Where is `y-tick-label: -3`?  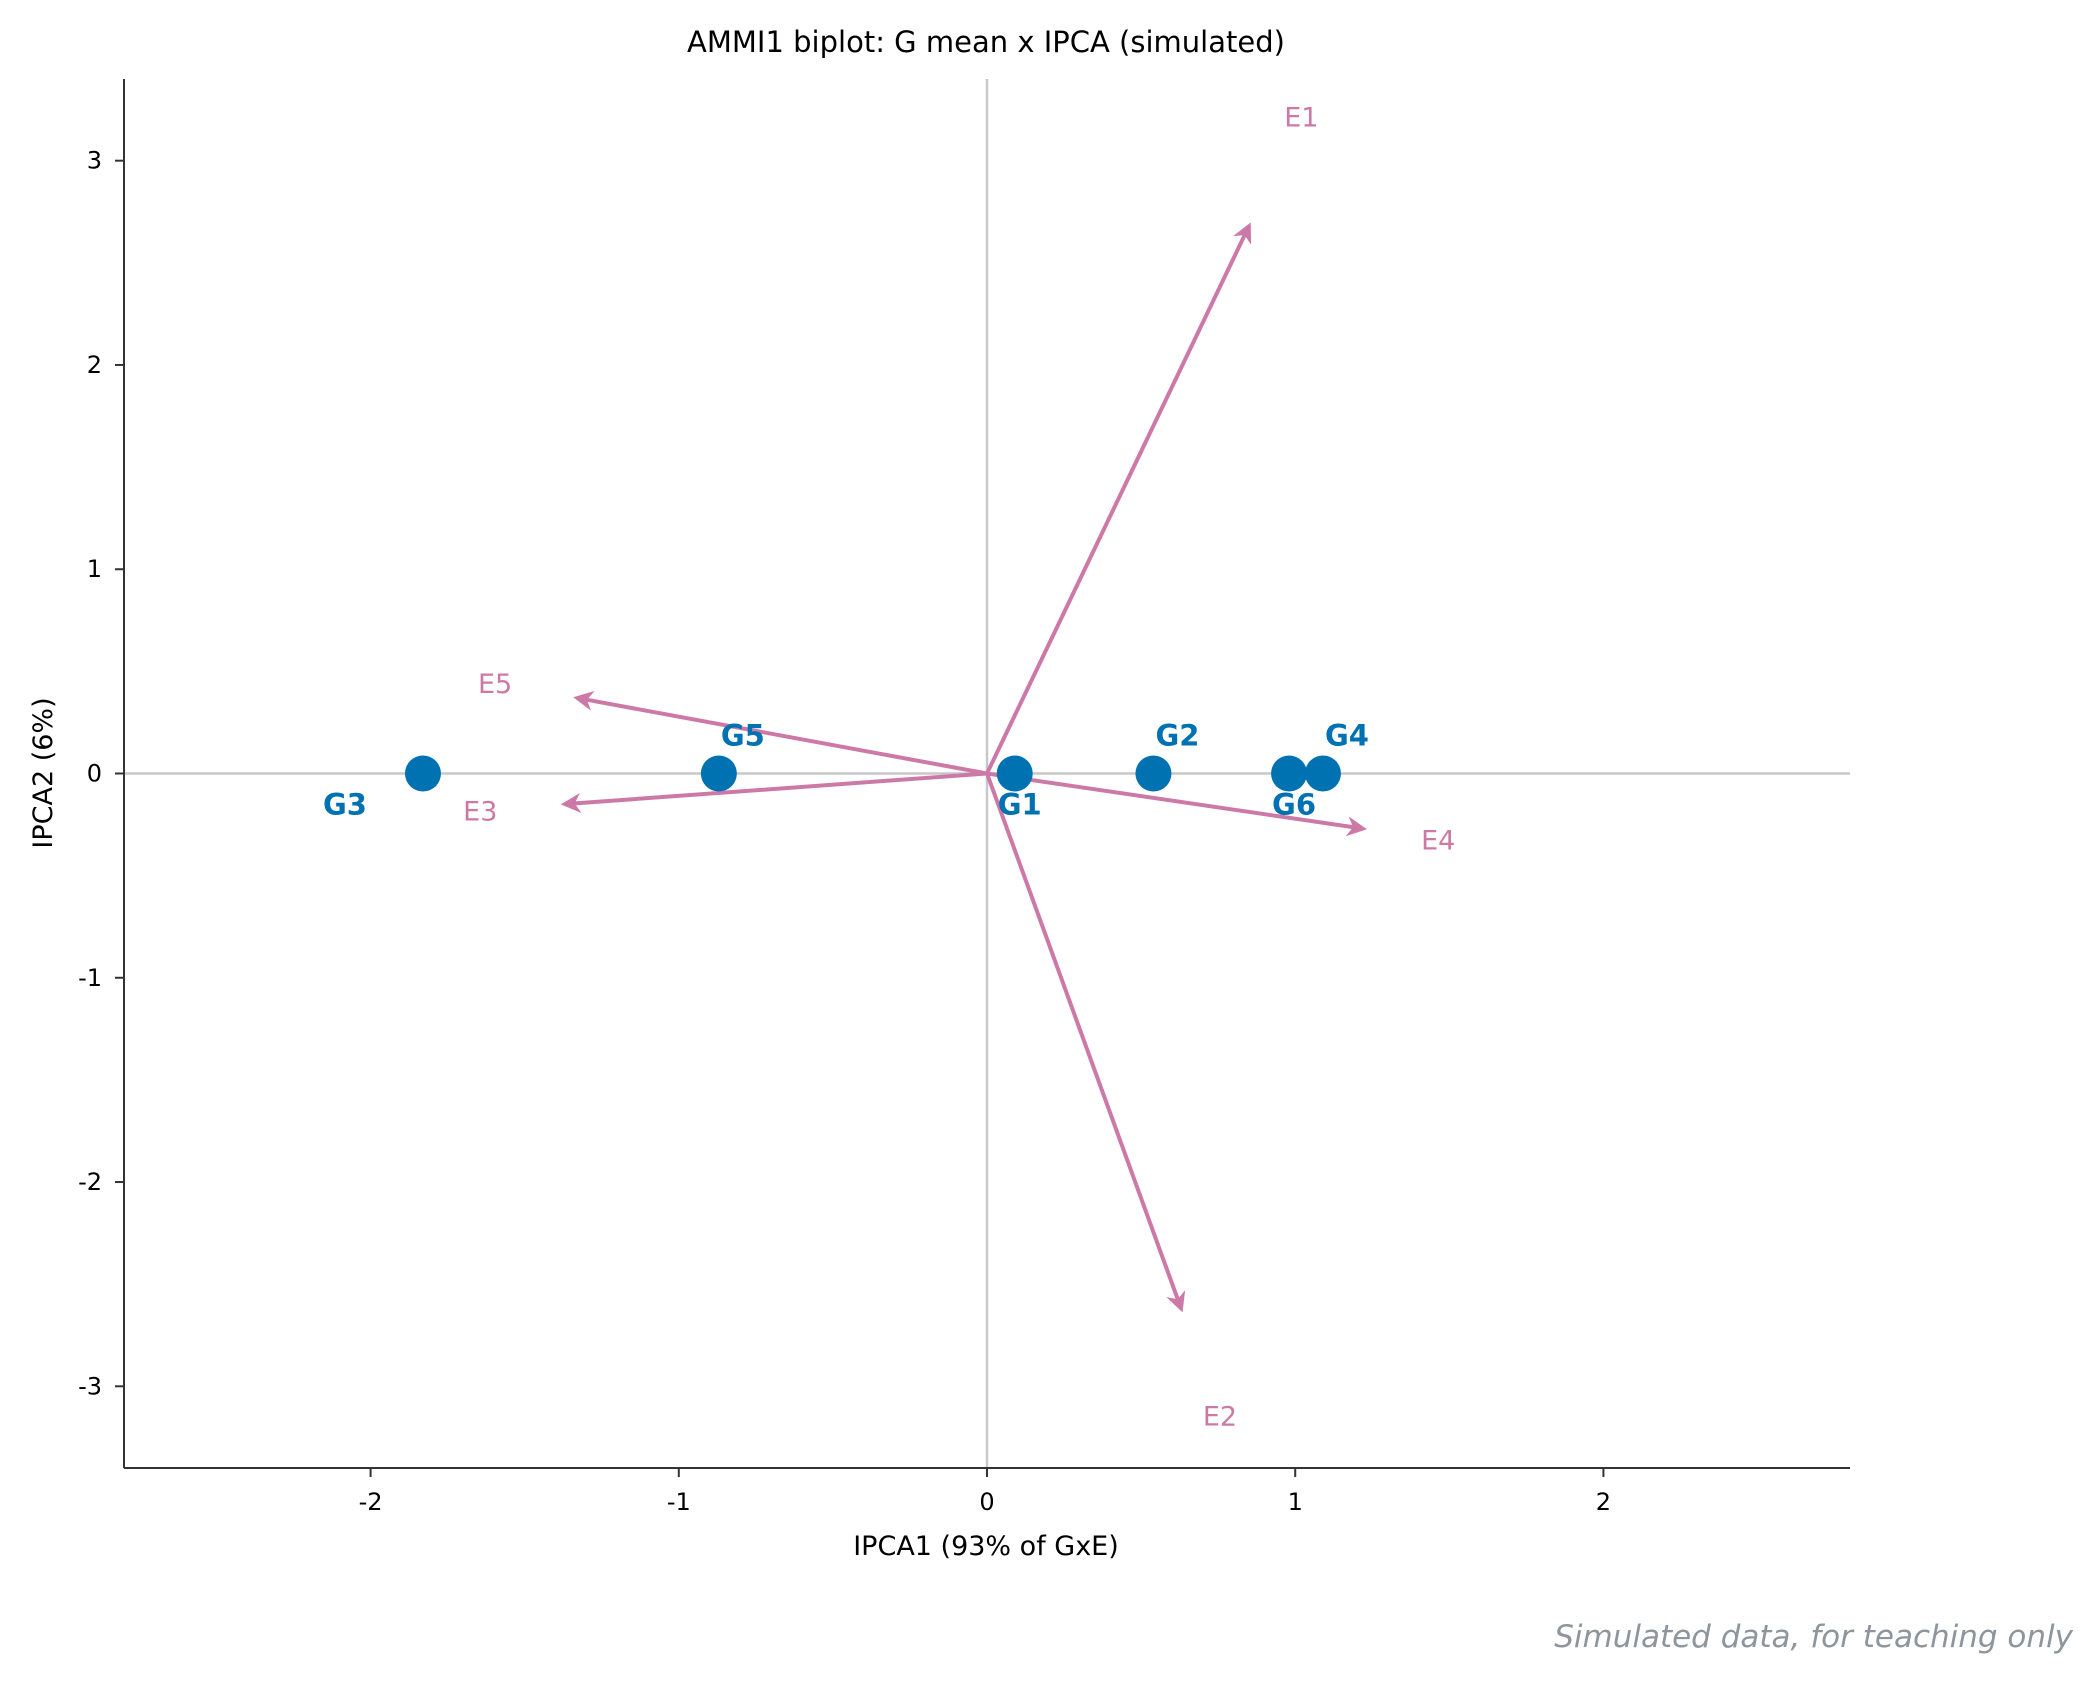 y-tick-label: -3 is located at coordinates (90, 1386).